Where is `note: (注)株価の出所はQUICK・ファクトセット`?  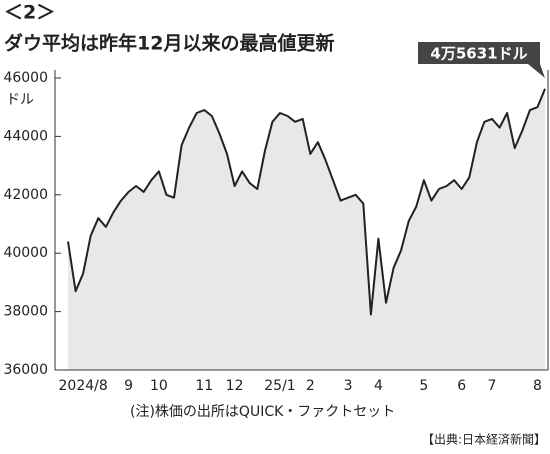 note: (注)株価の出所はQUICK・ファクトセット is located at coordinates (262, 412).